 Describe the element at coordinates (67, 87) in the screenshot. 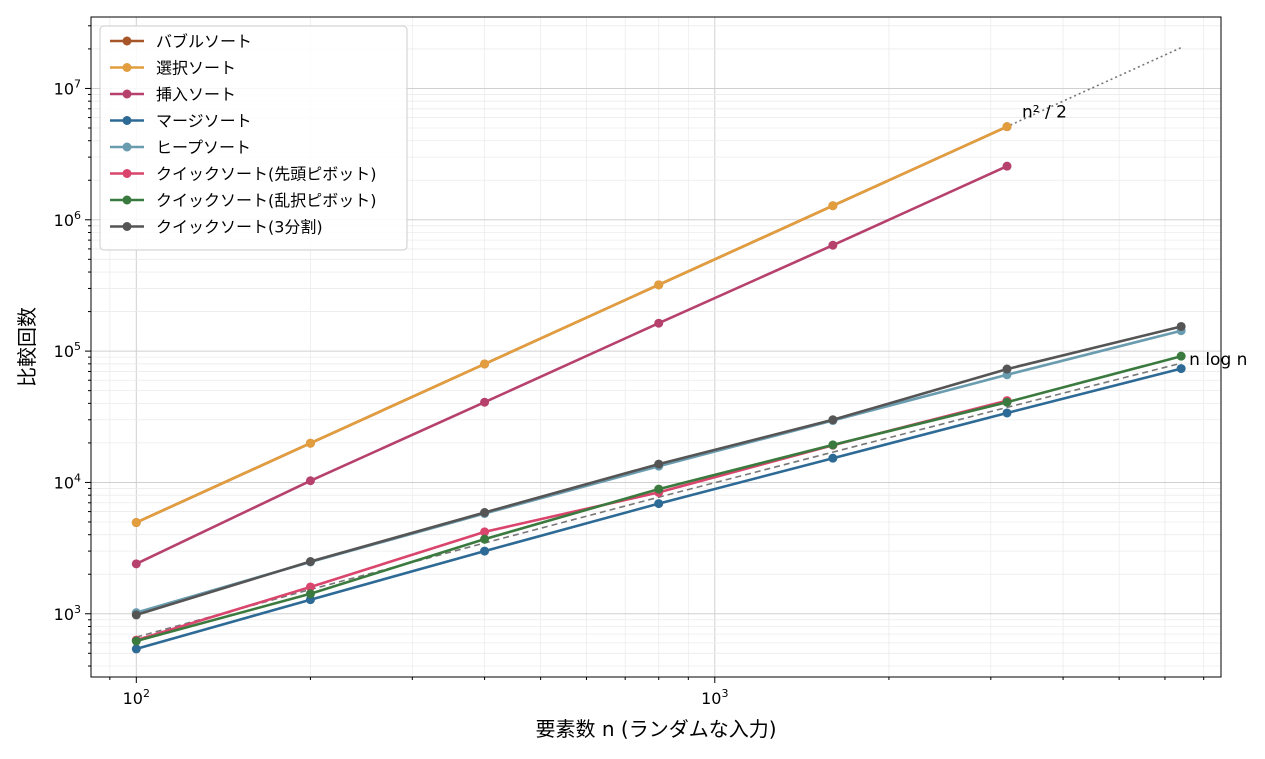

I see `y-tick-label: 10⁷` at that location.